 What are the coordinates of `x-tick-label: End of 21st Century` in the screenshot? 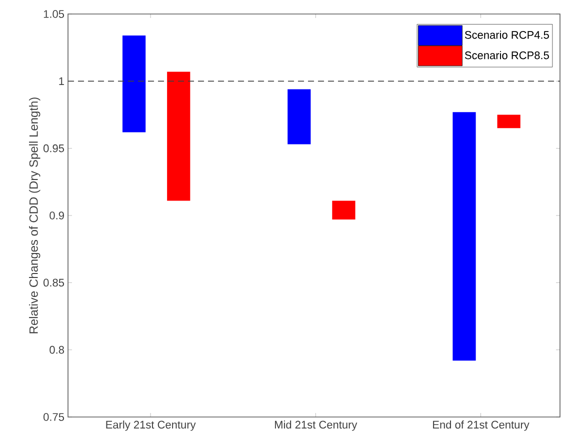 It's located at (481, 425).